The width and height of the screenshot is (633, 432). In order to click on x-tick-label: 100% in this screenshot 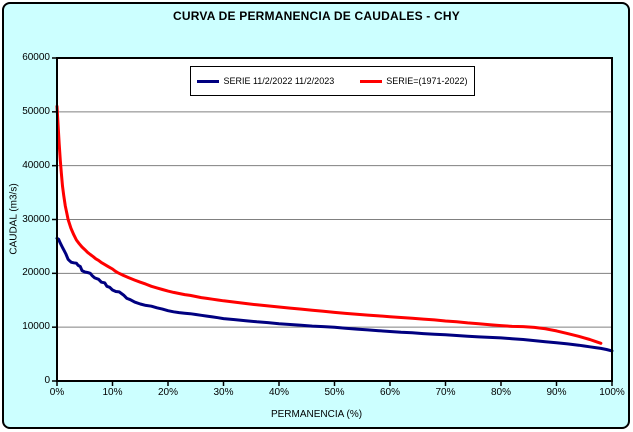, I will do `click(612, 392)`.